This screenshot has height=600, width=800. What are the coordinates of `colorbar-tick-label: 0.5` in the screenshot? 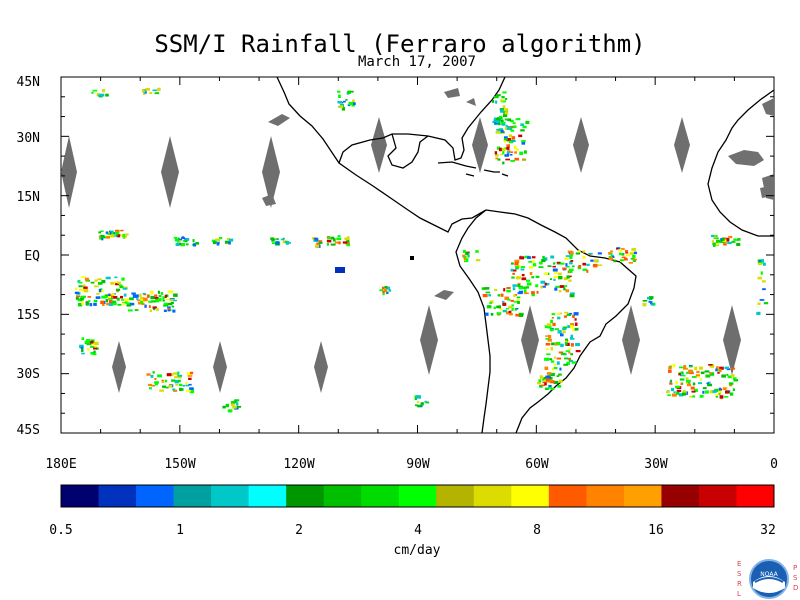 It's located at (61, 530).